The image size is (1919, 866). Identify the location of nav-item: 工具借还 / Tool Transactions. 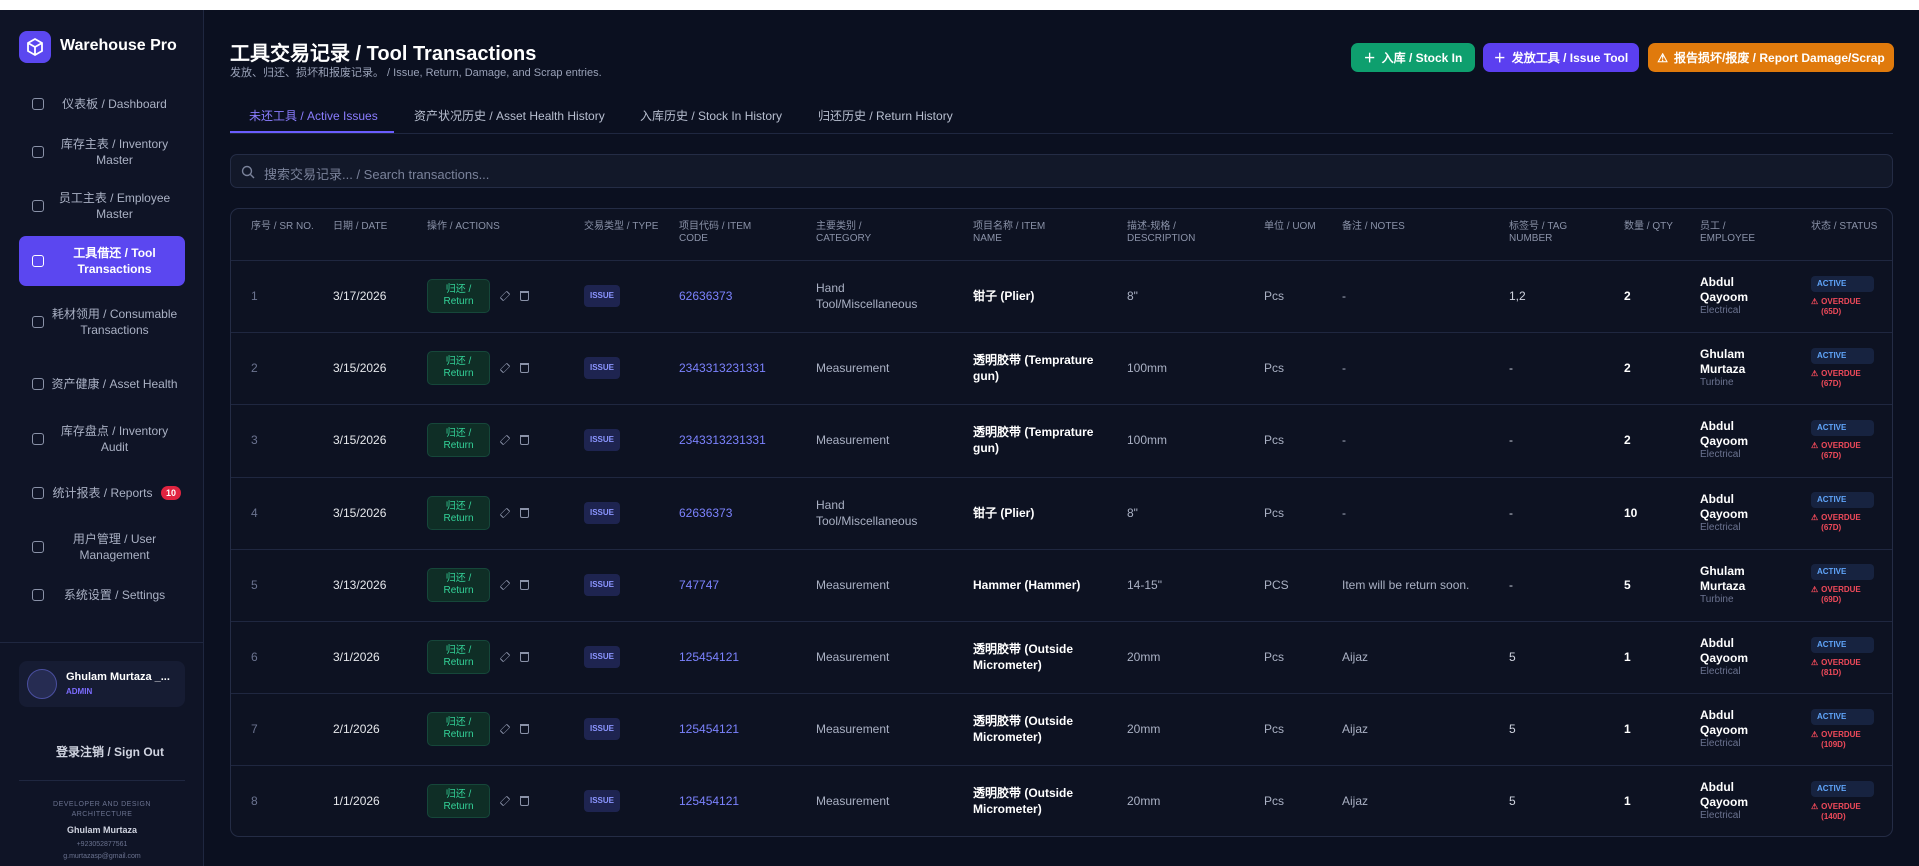
(102, 260).